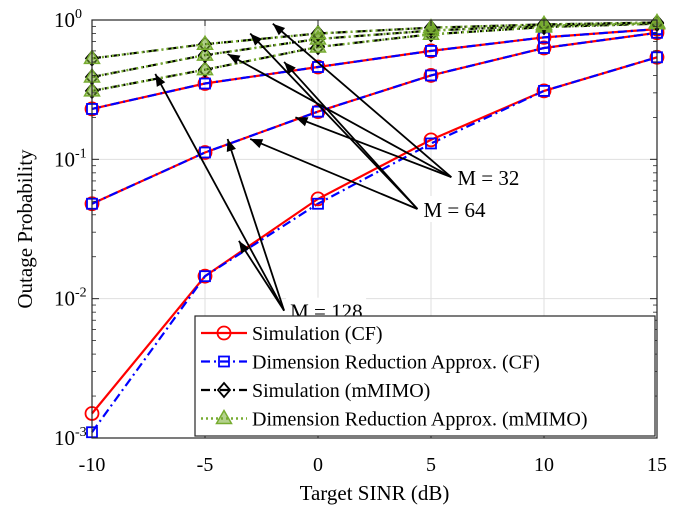 The height and width of the screenshot is (506, 680). What do you see at coordinates (657, 465) in the screenshot?
I see `x-tick-label: 15` at bounding box center [657, 465].